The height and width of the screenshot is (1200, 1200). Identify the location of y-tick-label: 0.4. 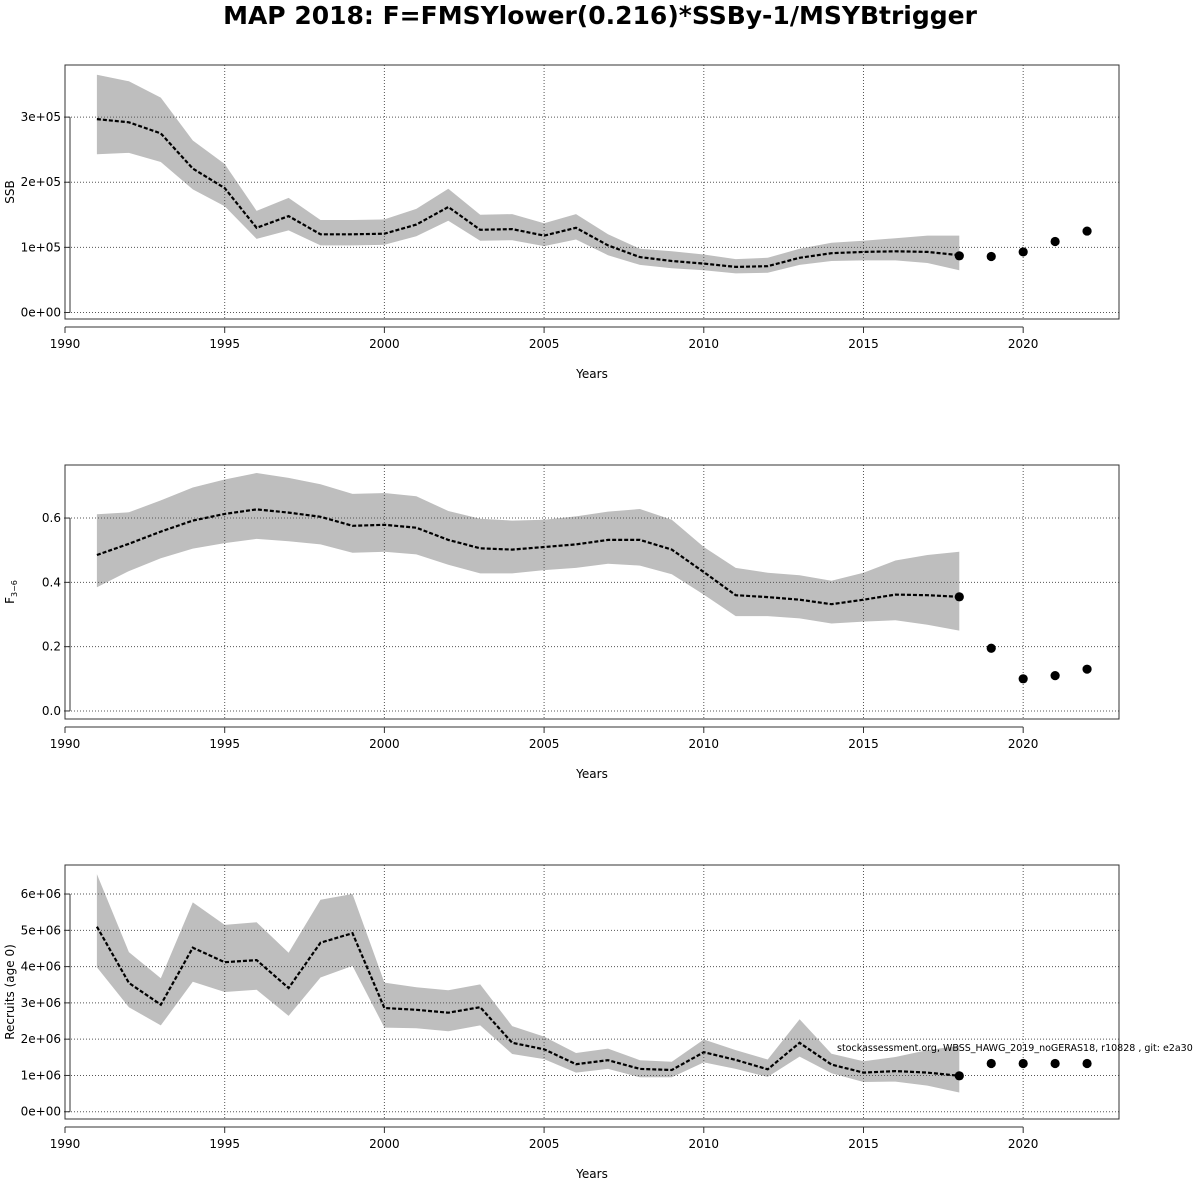
(51, 582).